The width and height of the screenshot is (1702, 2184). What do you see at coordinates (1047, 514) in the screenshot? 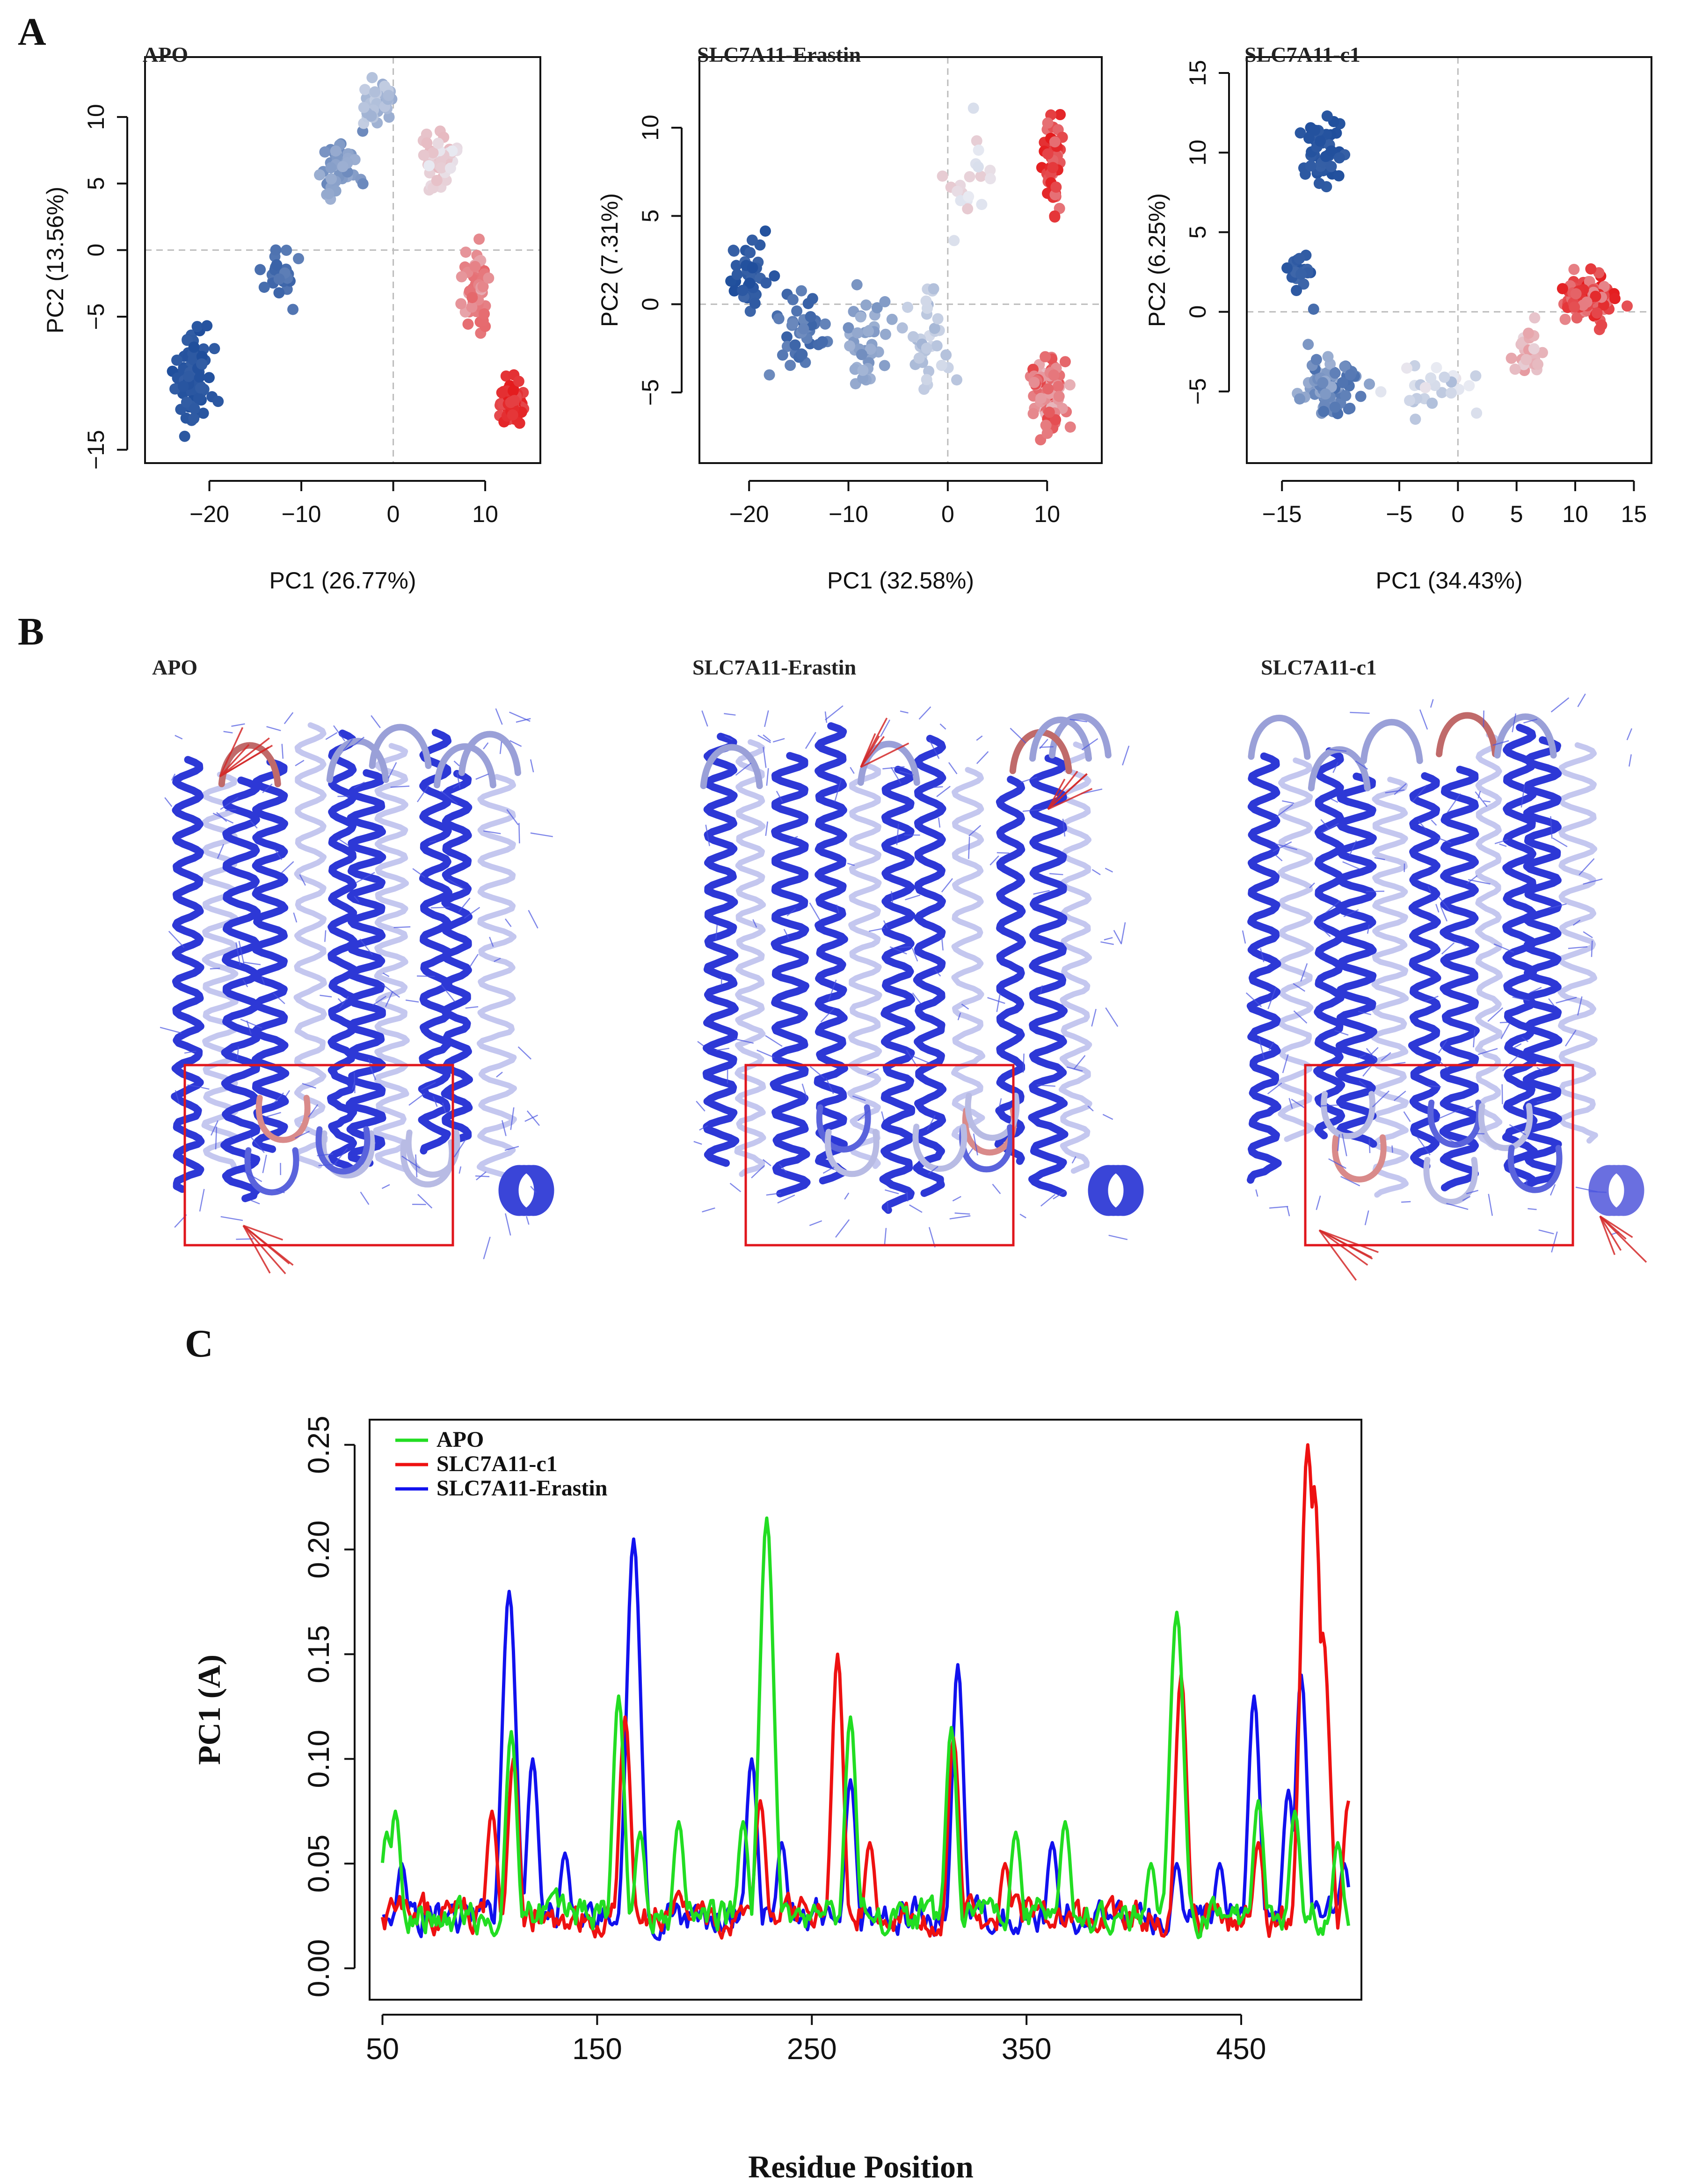
I see `x-tick-label: 10` at bounding box center [1047, 514].